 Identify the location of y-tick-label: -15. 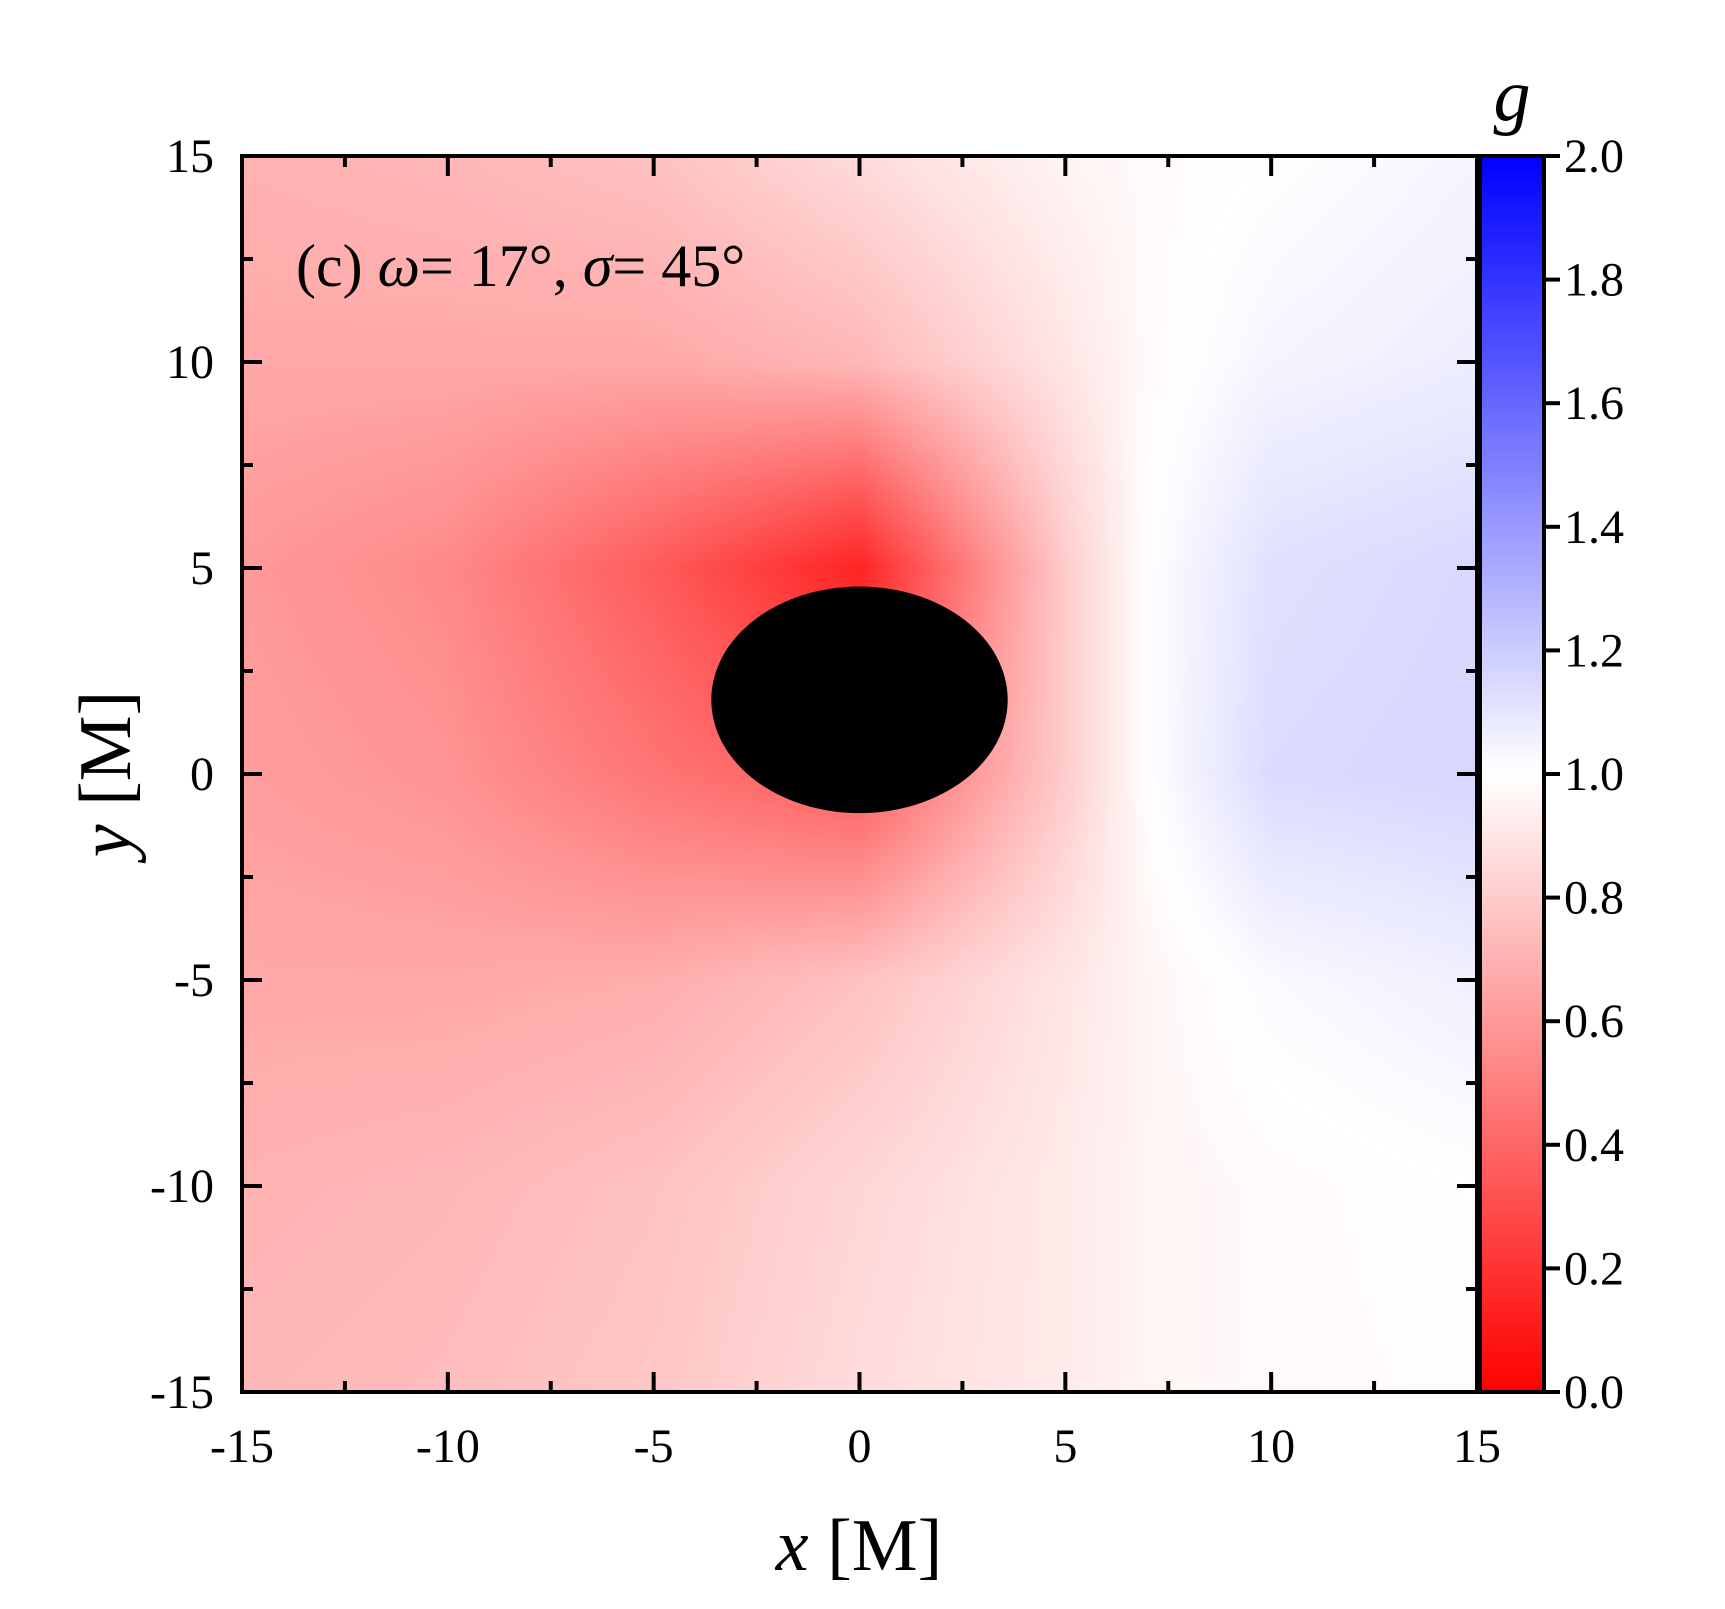
(182, 1392).